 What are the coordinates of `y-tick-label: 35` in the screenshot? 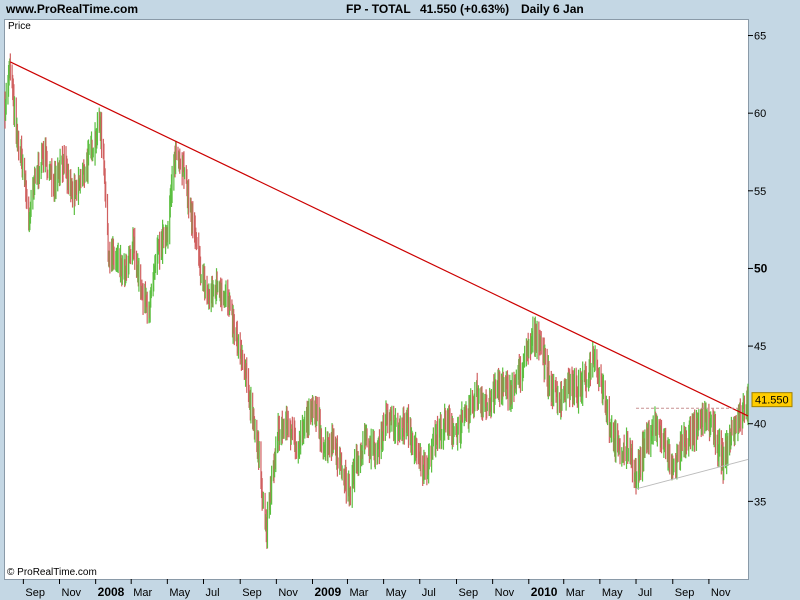 It's located at (760, 502).